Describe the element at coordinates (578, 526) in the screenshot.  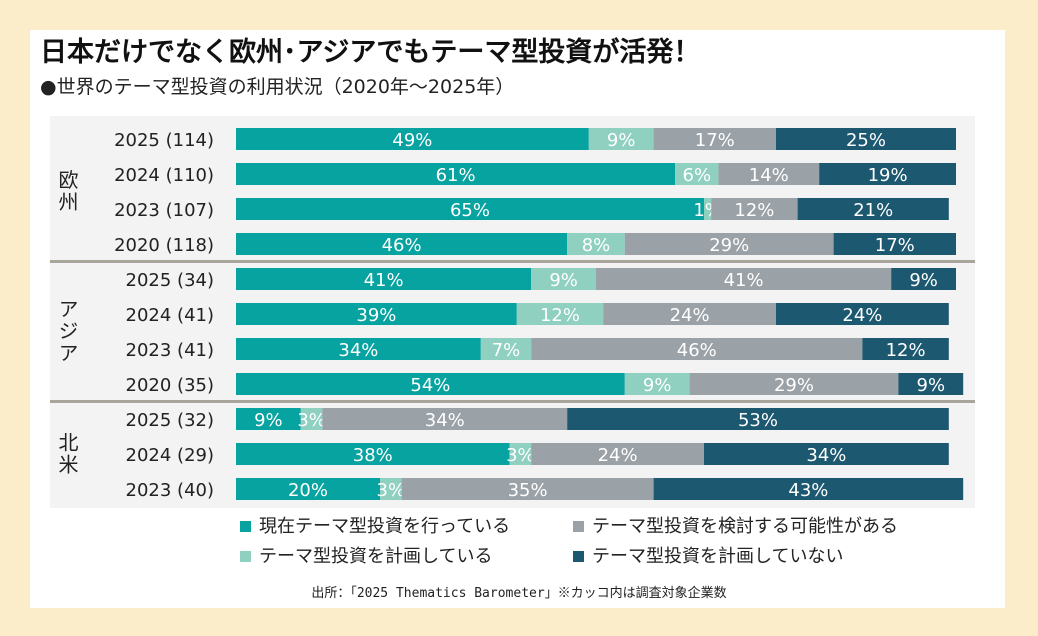
I see `legend-swatch-considering` at that location.